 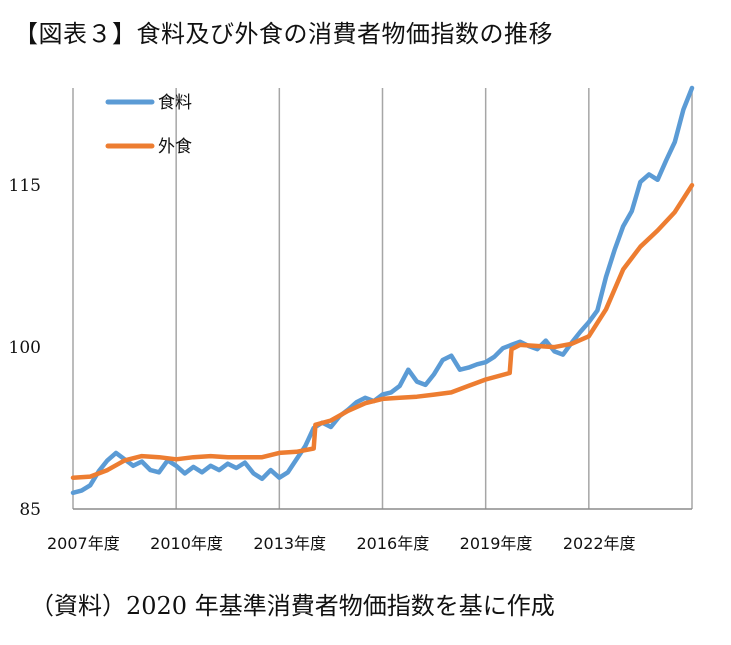 I want to click on chart-title: 【図表３】食料及び外食の消費者物価指数の推移, so click(x=283, y=34).